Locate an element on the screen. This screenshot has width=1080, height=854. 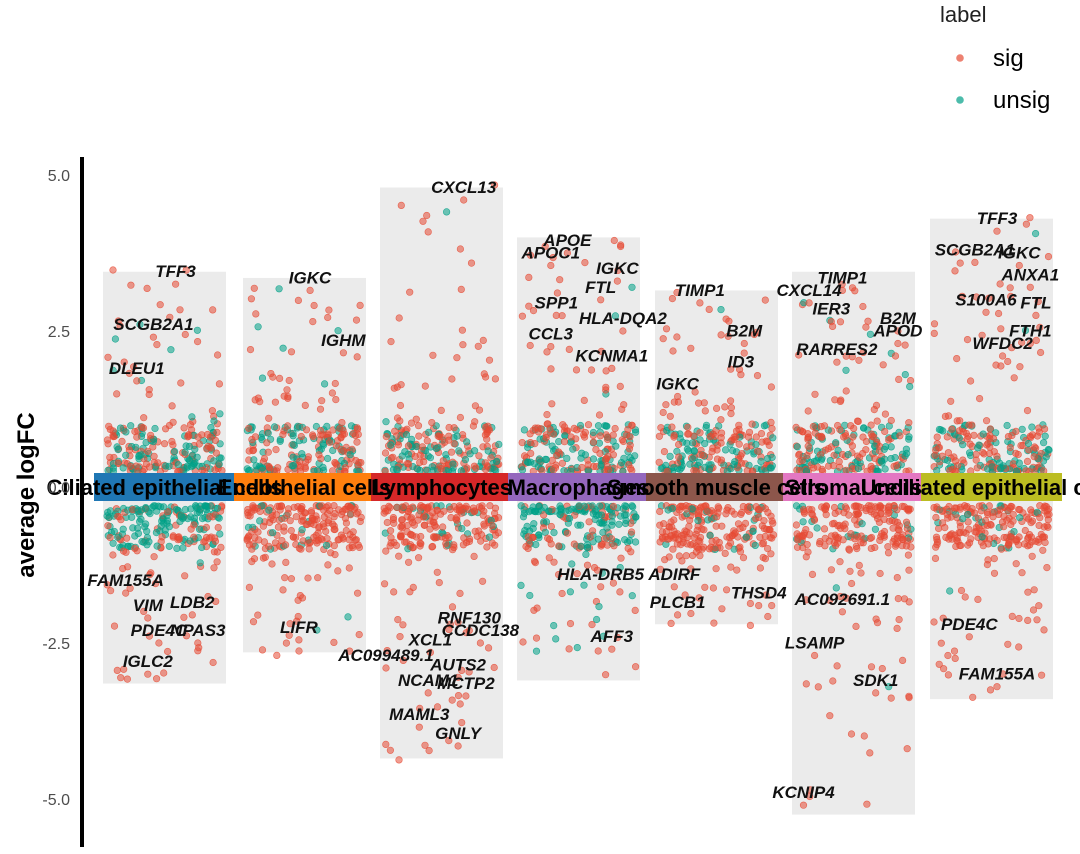
gene-label: IGLC2 is located at coordinates (148, 661).